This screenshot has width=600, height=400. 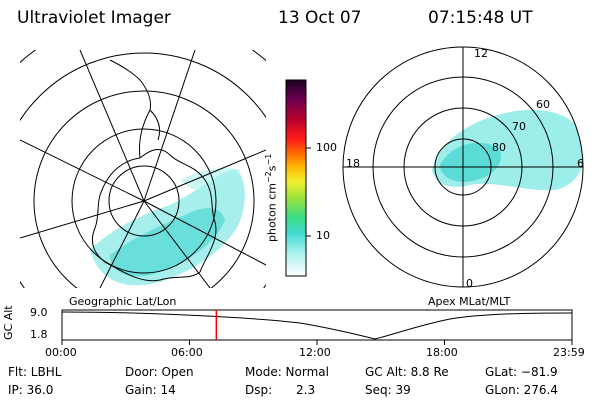 What do you see at coordinates (320, 18) in the screenshot?
I see `date-label: 13 Oct 07` at bounding box center [320, 18].